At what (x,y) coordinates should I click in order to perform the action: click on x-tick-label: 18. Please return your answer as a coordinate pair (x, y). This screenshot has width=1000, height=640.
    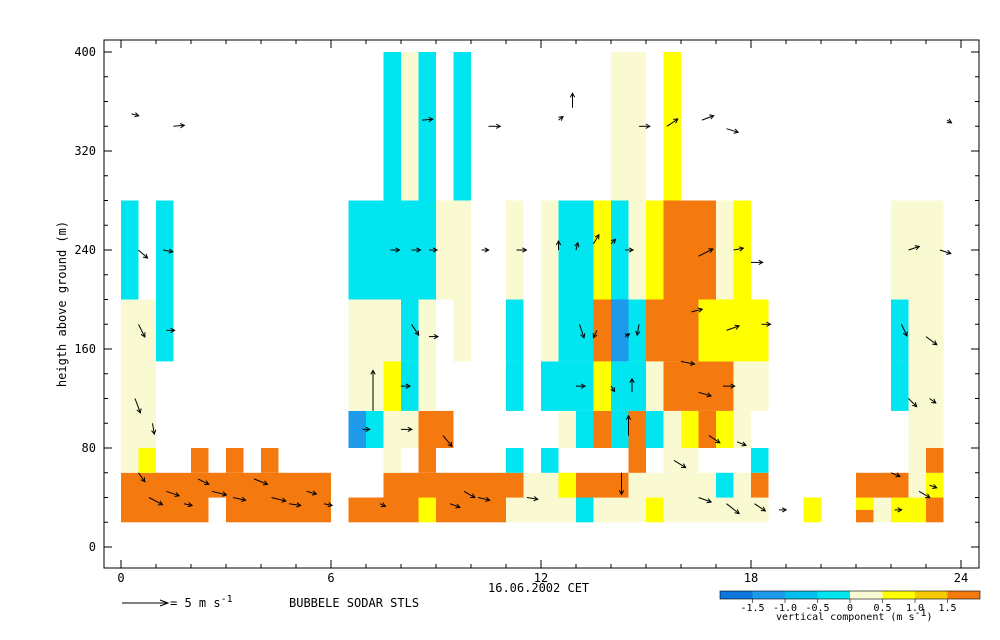
    Looking at the image, I should click on (751, 578).